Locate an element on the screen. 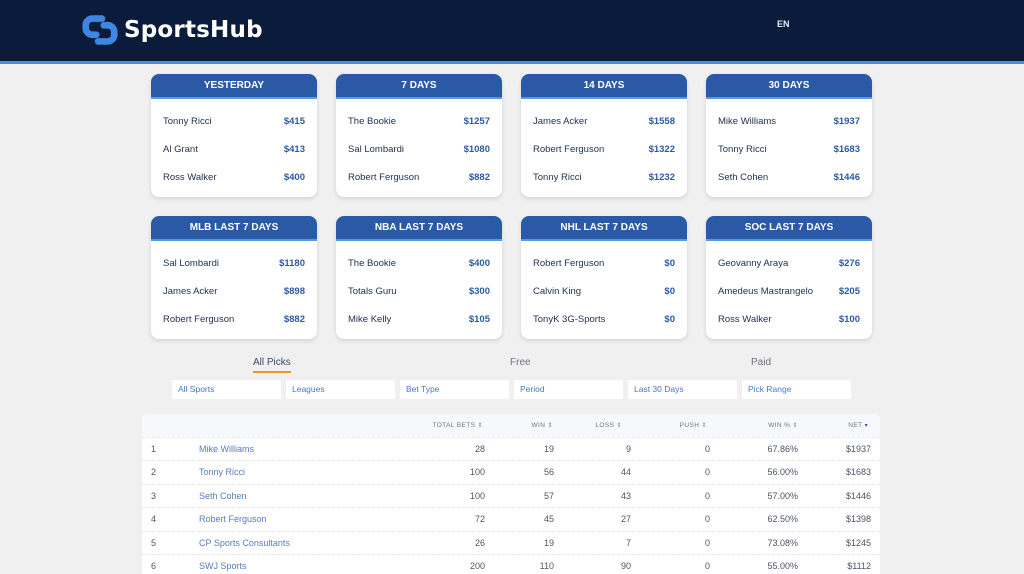  leader-amount: $0 is located at coordinates (669, 319).